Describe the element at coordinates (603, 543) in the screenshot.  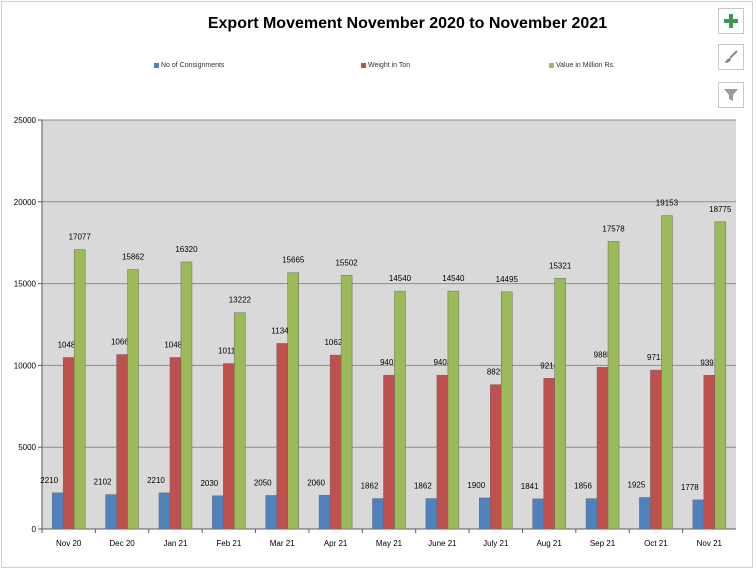
I see `x-tick-label: Sep 21` at that location.